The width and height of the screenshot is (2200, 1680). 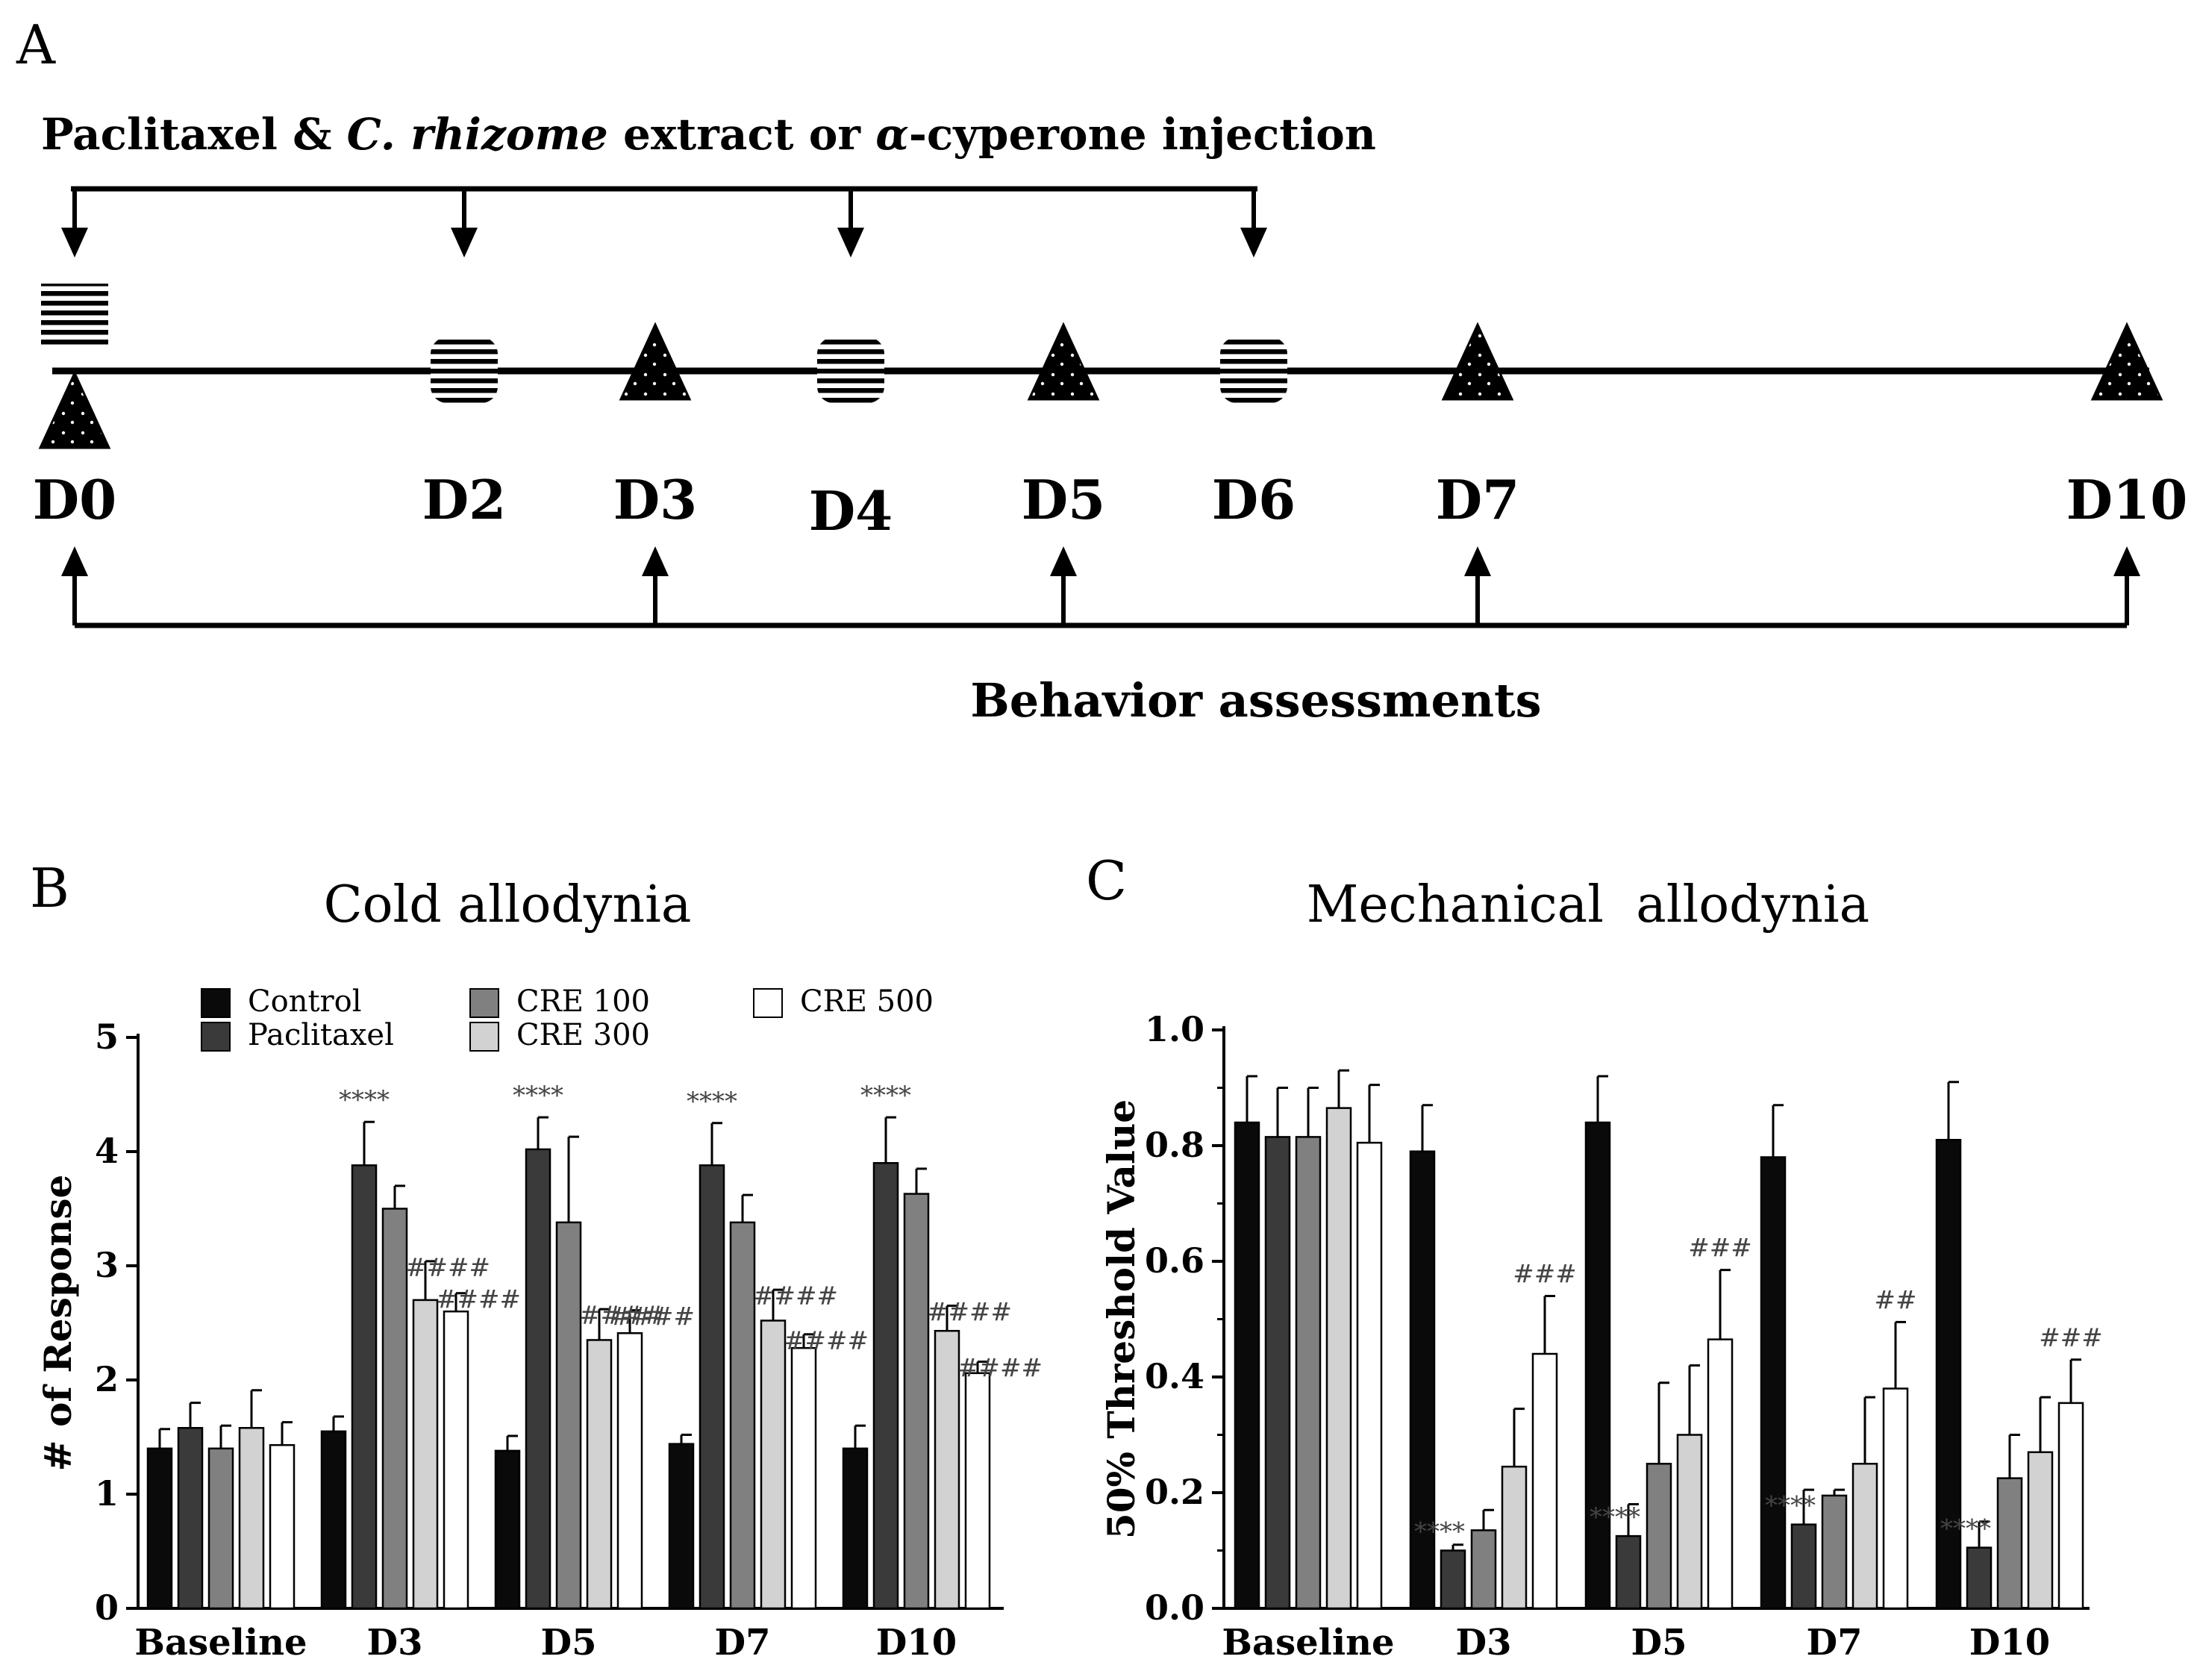 What do you see at coordinates (568, 1643) in the screenshot?
I see `chart-b-xtick-label-d5: D5` at bounding box center [568, 1643].